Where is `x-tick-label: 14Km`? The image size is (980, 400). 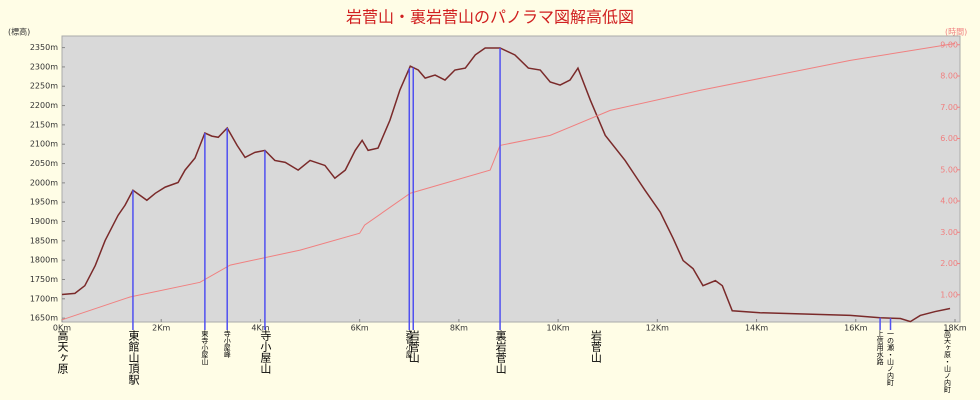 x-tick-label: 14Km is located at coordinates (756, 328).